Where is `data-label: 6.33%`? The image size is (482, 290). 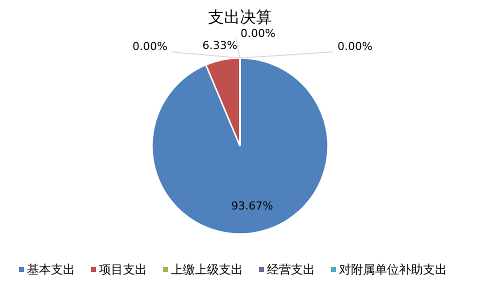 data-label: 6.33% is located at coordinates (220, 45).